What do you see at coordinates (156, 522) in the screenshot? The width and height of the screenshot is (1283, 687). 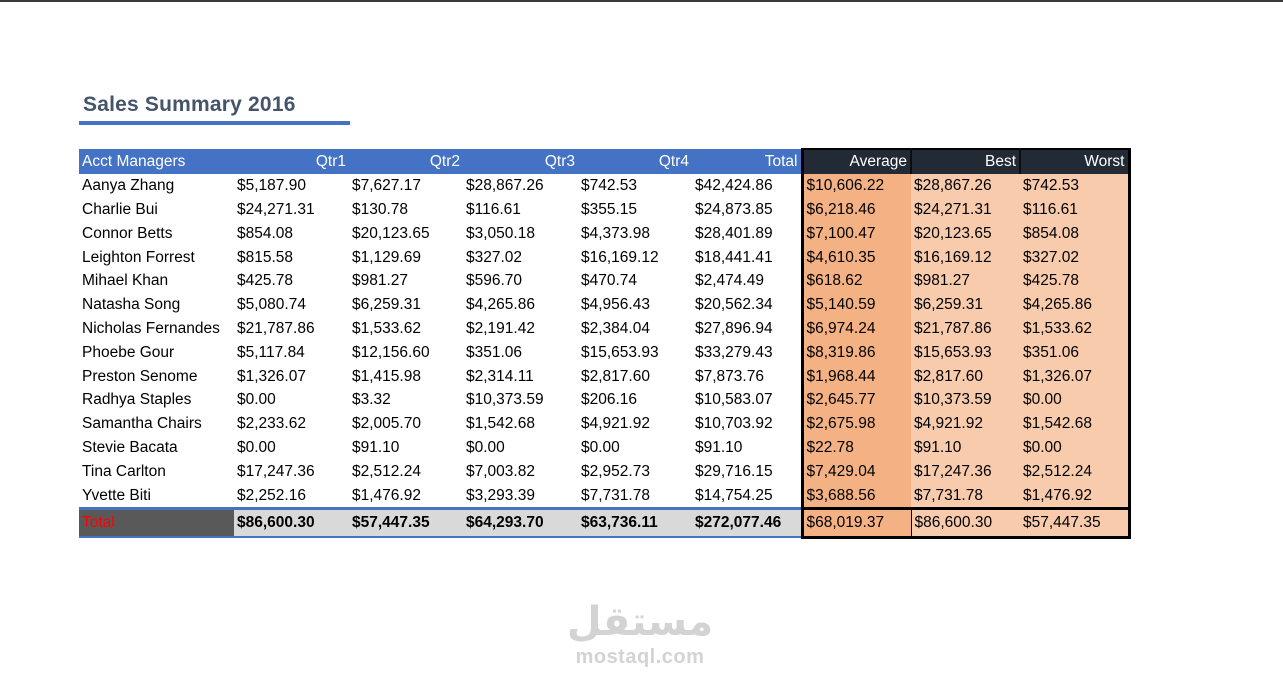 I see `total-label: Total` at bounding box center [156, 522].